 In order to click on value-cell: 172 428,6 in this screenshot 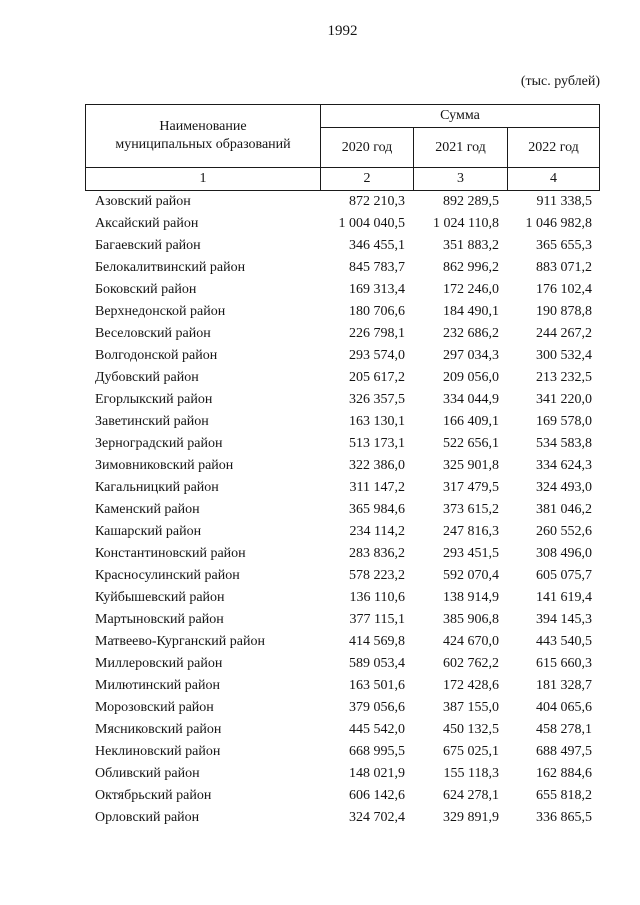, I will do `click(471, 685)`.